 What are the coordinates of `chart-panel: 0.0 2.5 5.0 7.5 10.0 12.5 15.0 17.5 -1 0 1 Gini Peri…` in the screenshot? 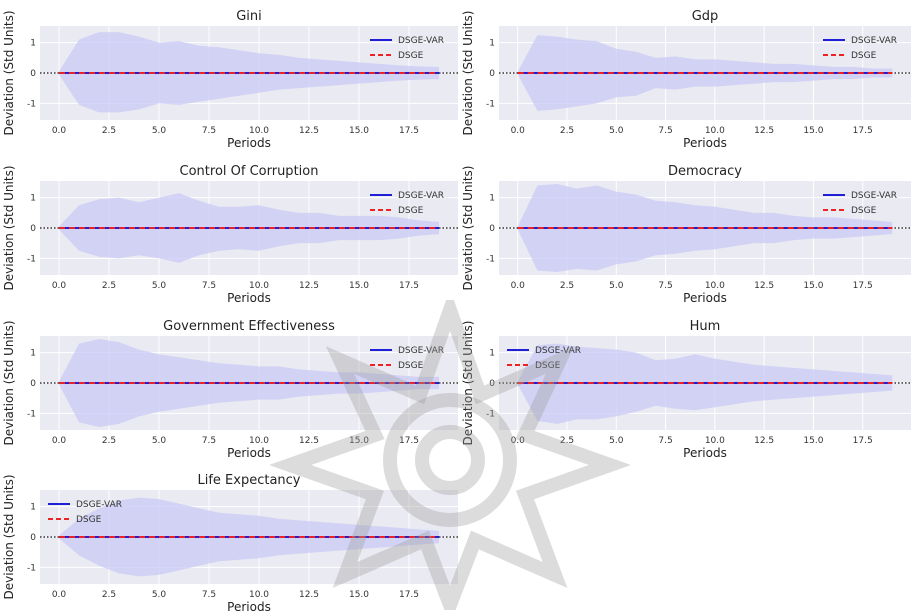 It's located at (230, 79).